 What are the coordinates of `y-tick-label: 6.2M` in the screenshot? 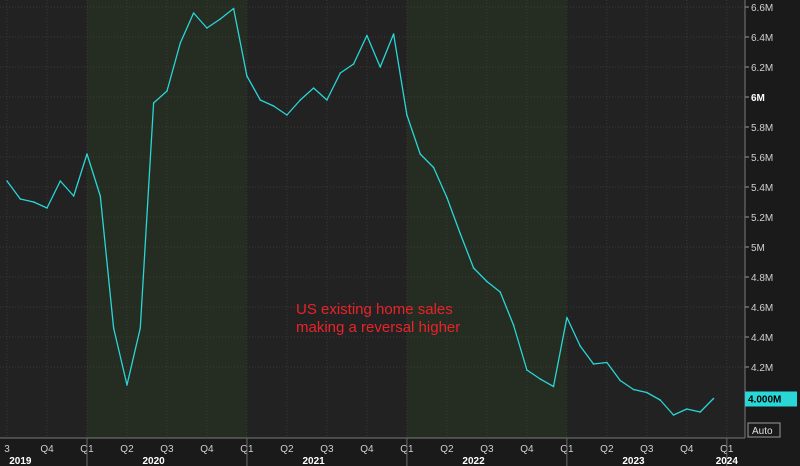 It's located at (762, 68).